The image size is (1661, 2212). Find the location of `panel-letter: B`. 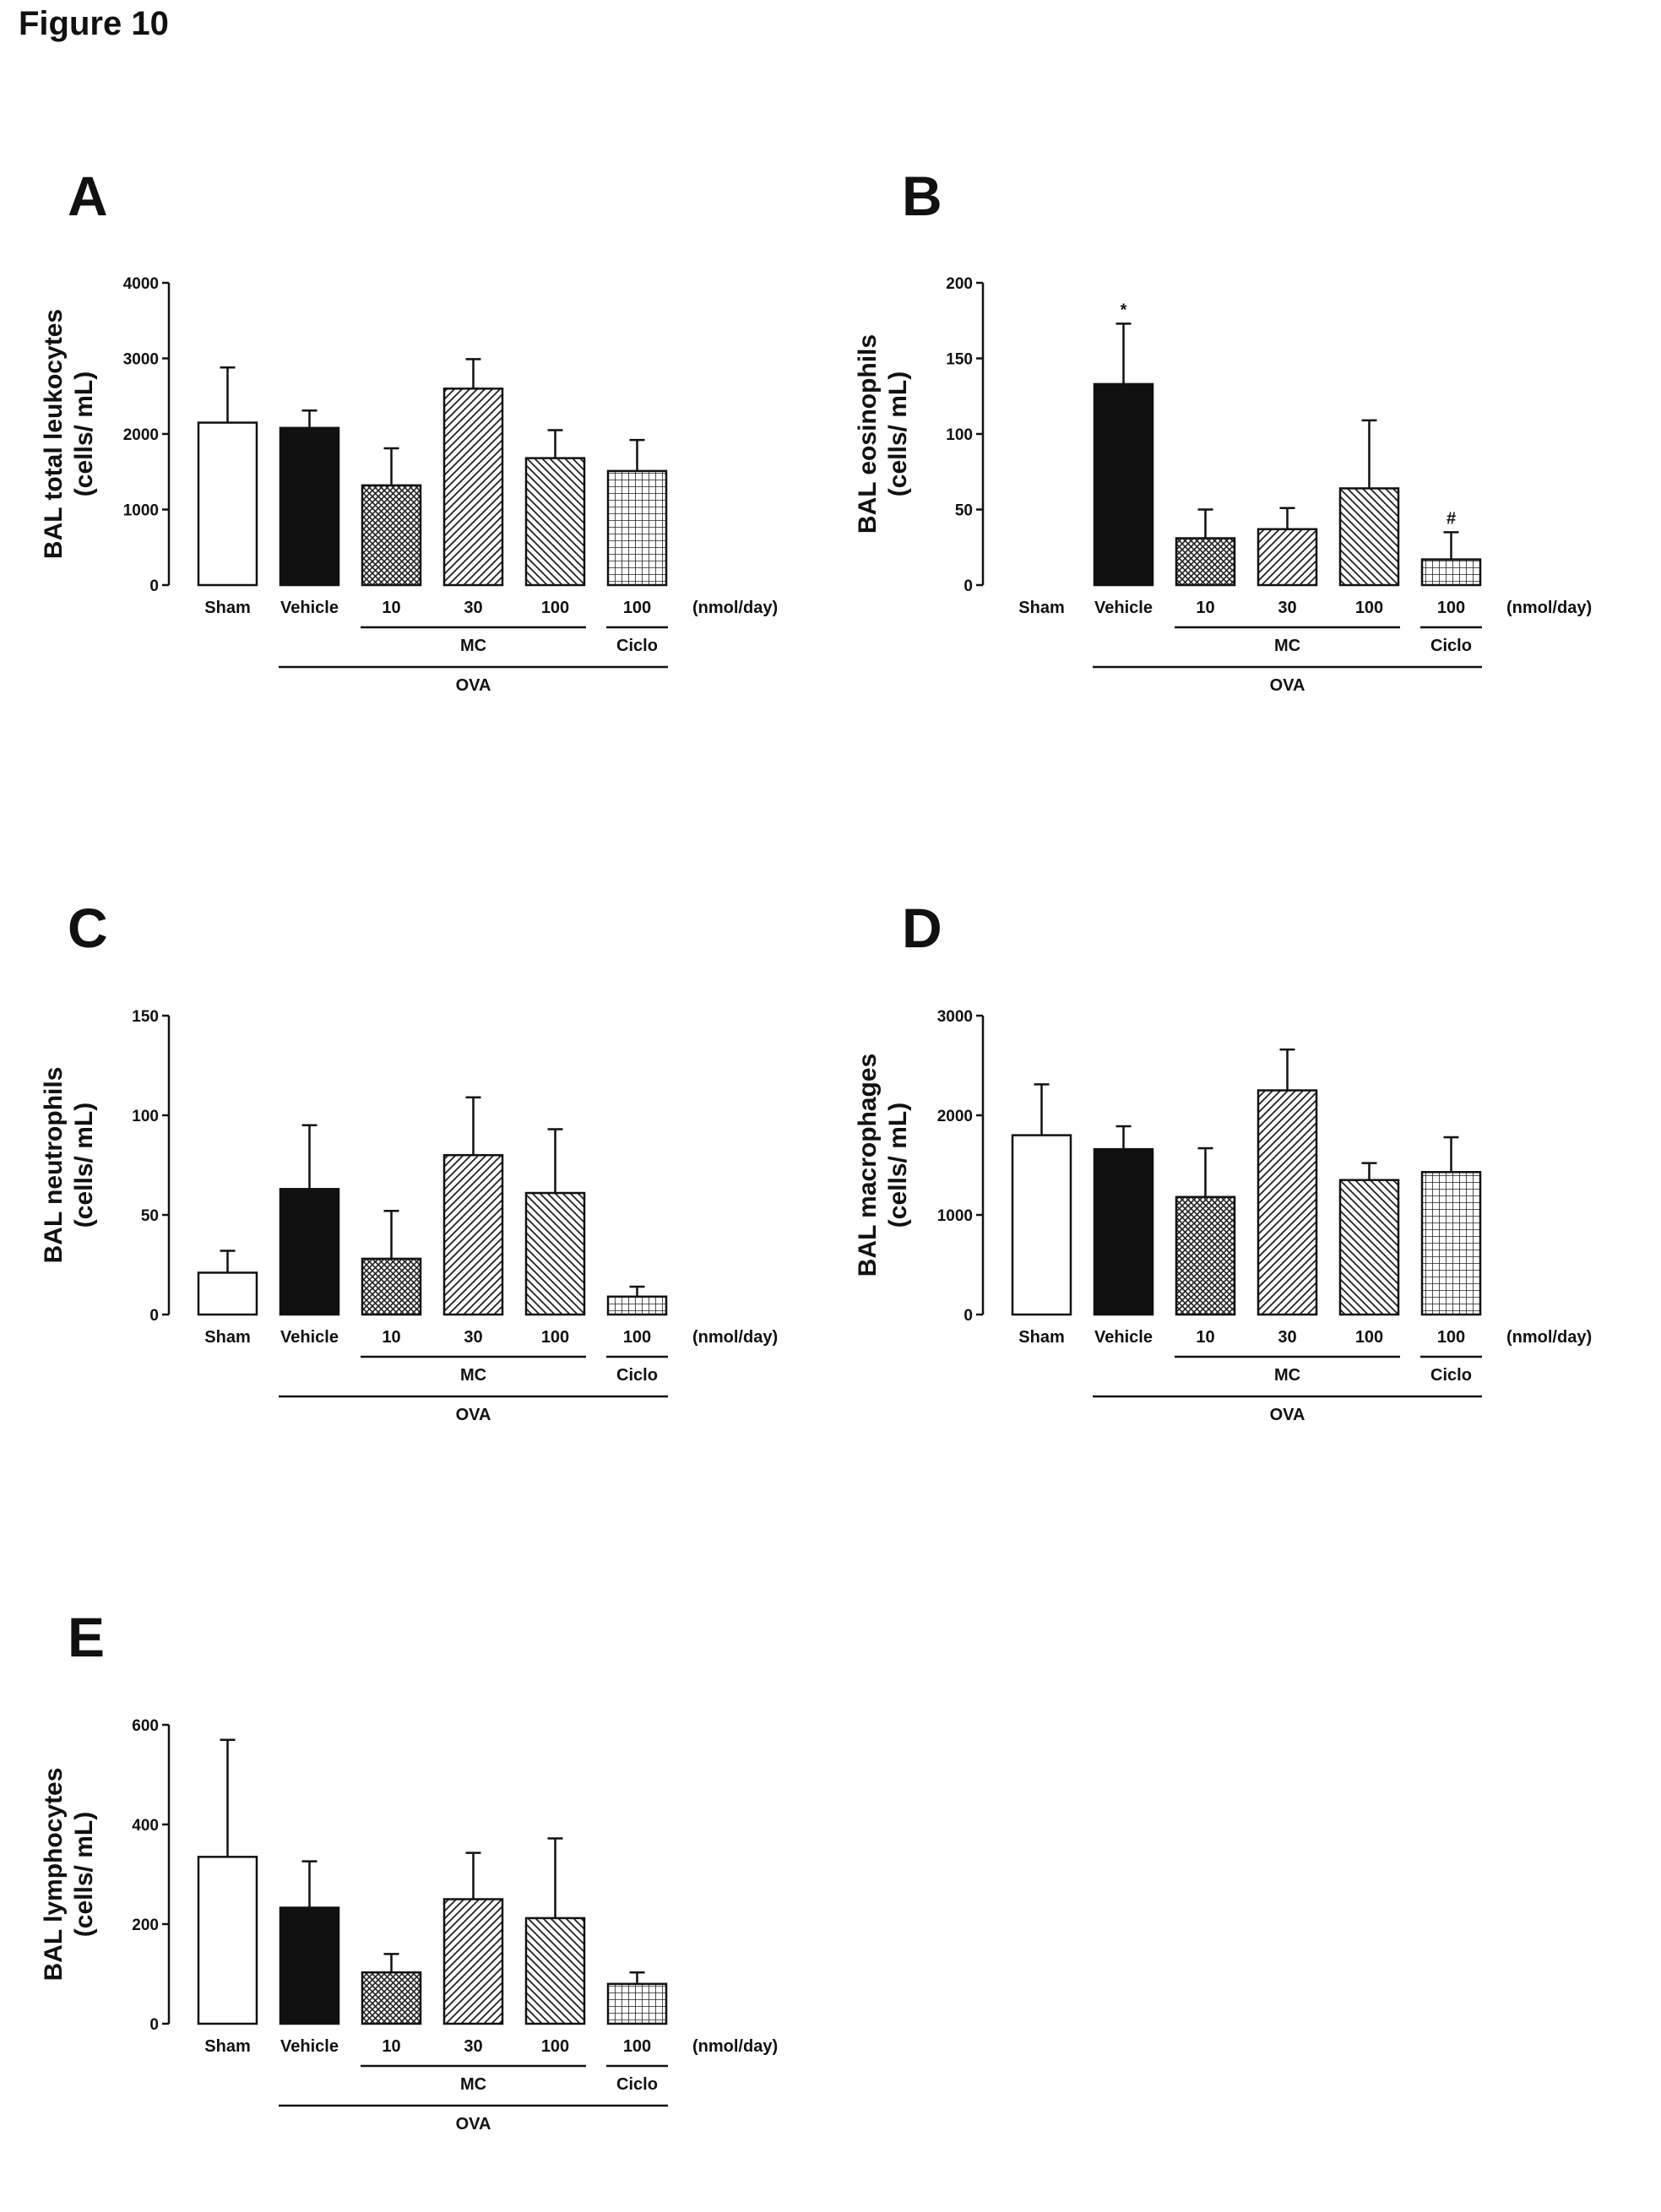

panel-letter: B is located at coordinates (922, 196).